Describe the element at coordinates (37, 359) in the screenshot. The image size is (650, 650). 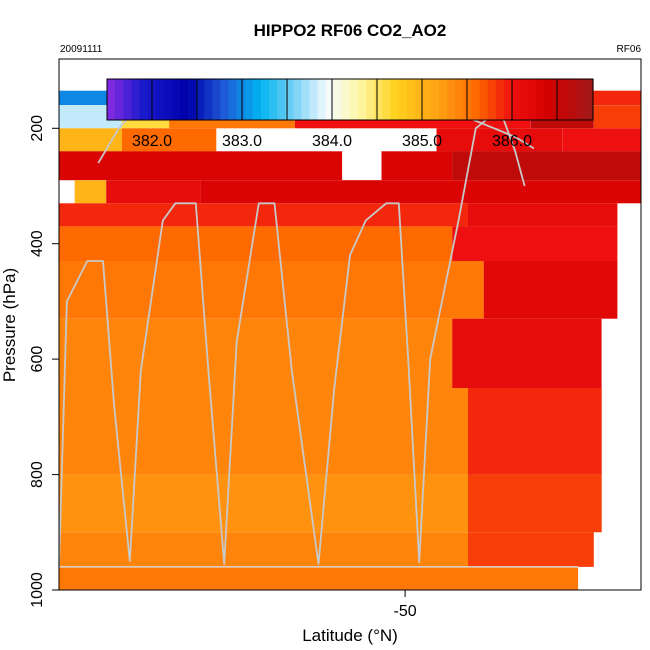
I see `y-tick-label: 600` at that location.